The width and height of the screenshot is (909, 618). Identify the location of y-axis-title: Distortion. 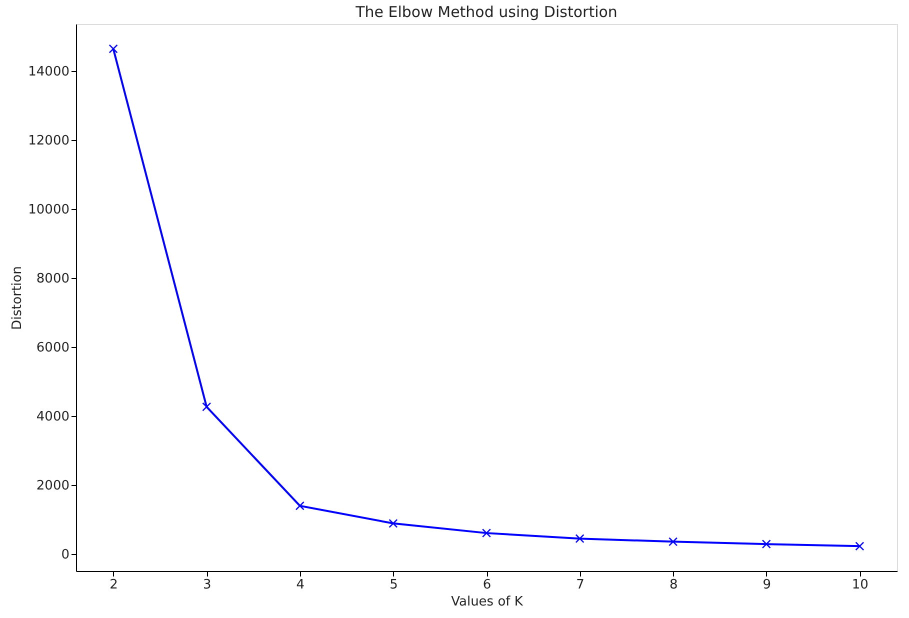
(18, 298).